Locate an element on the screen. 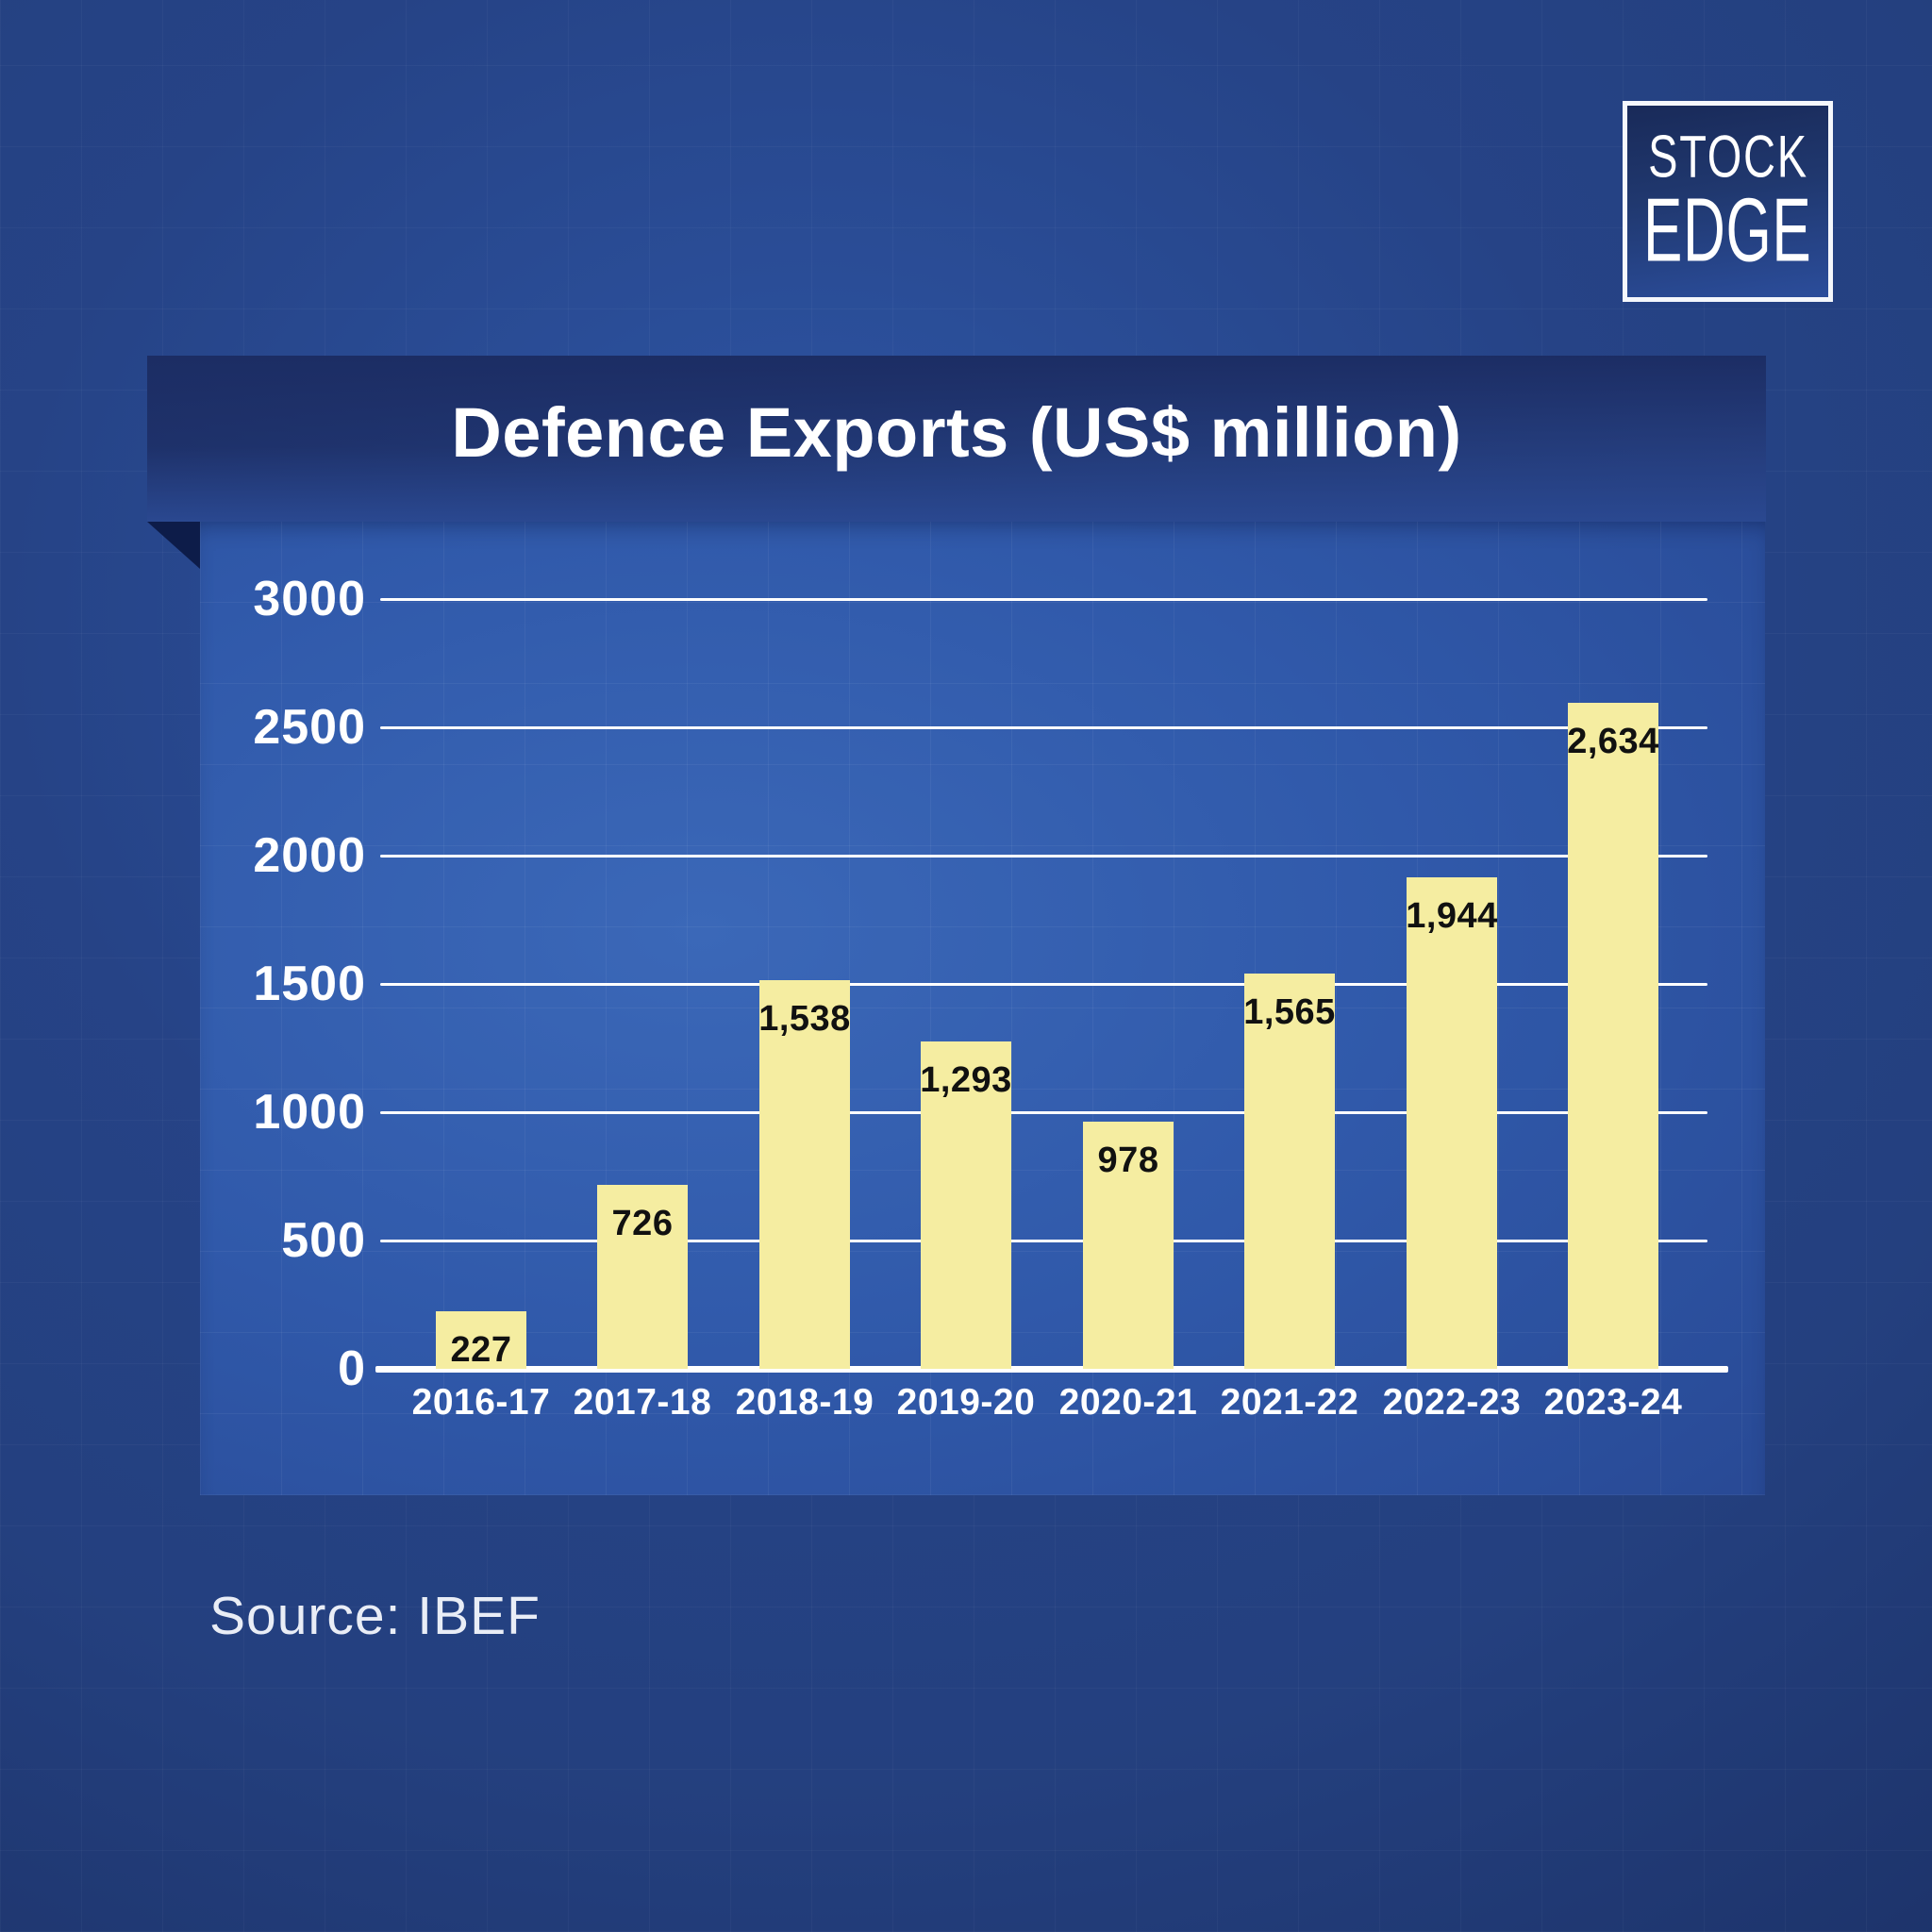 This screenshot has width=1932, height=1932. source-text: Source: IBEF is located at coordinates (375, 1616).